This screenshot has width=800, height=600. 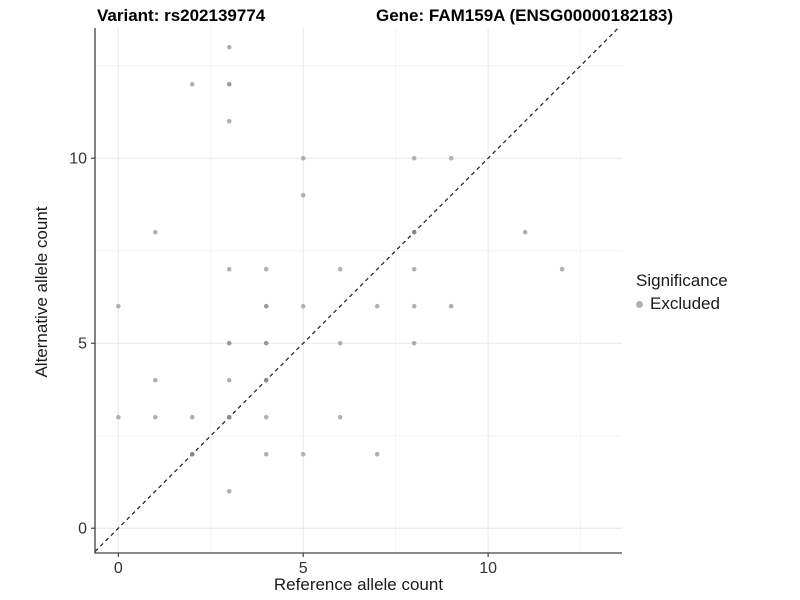 I want to click on x-tick-label: 5, so click(x=303, y=568).